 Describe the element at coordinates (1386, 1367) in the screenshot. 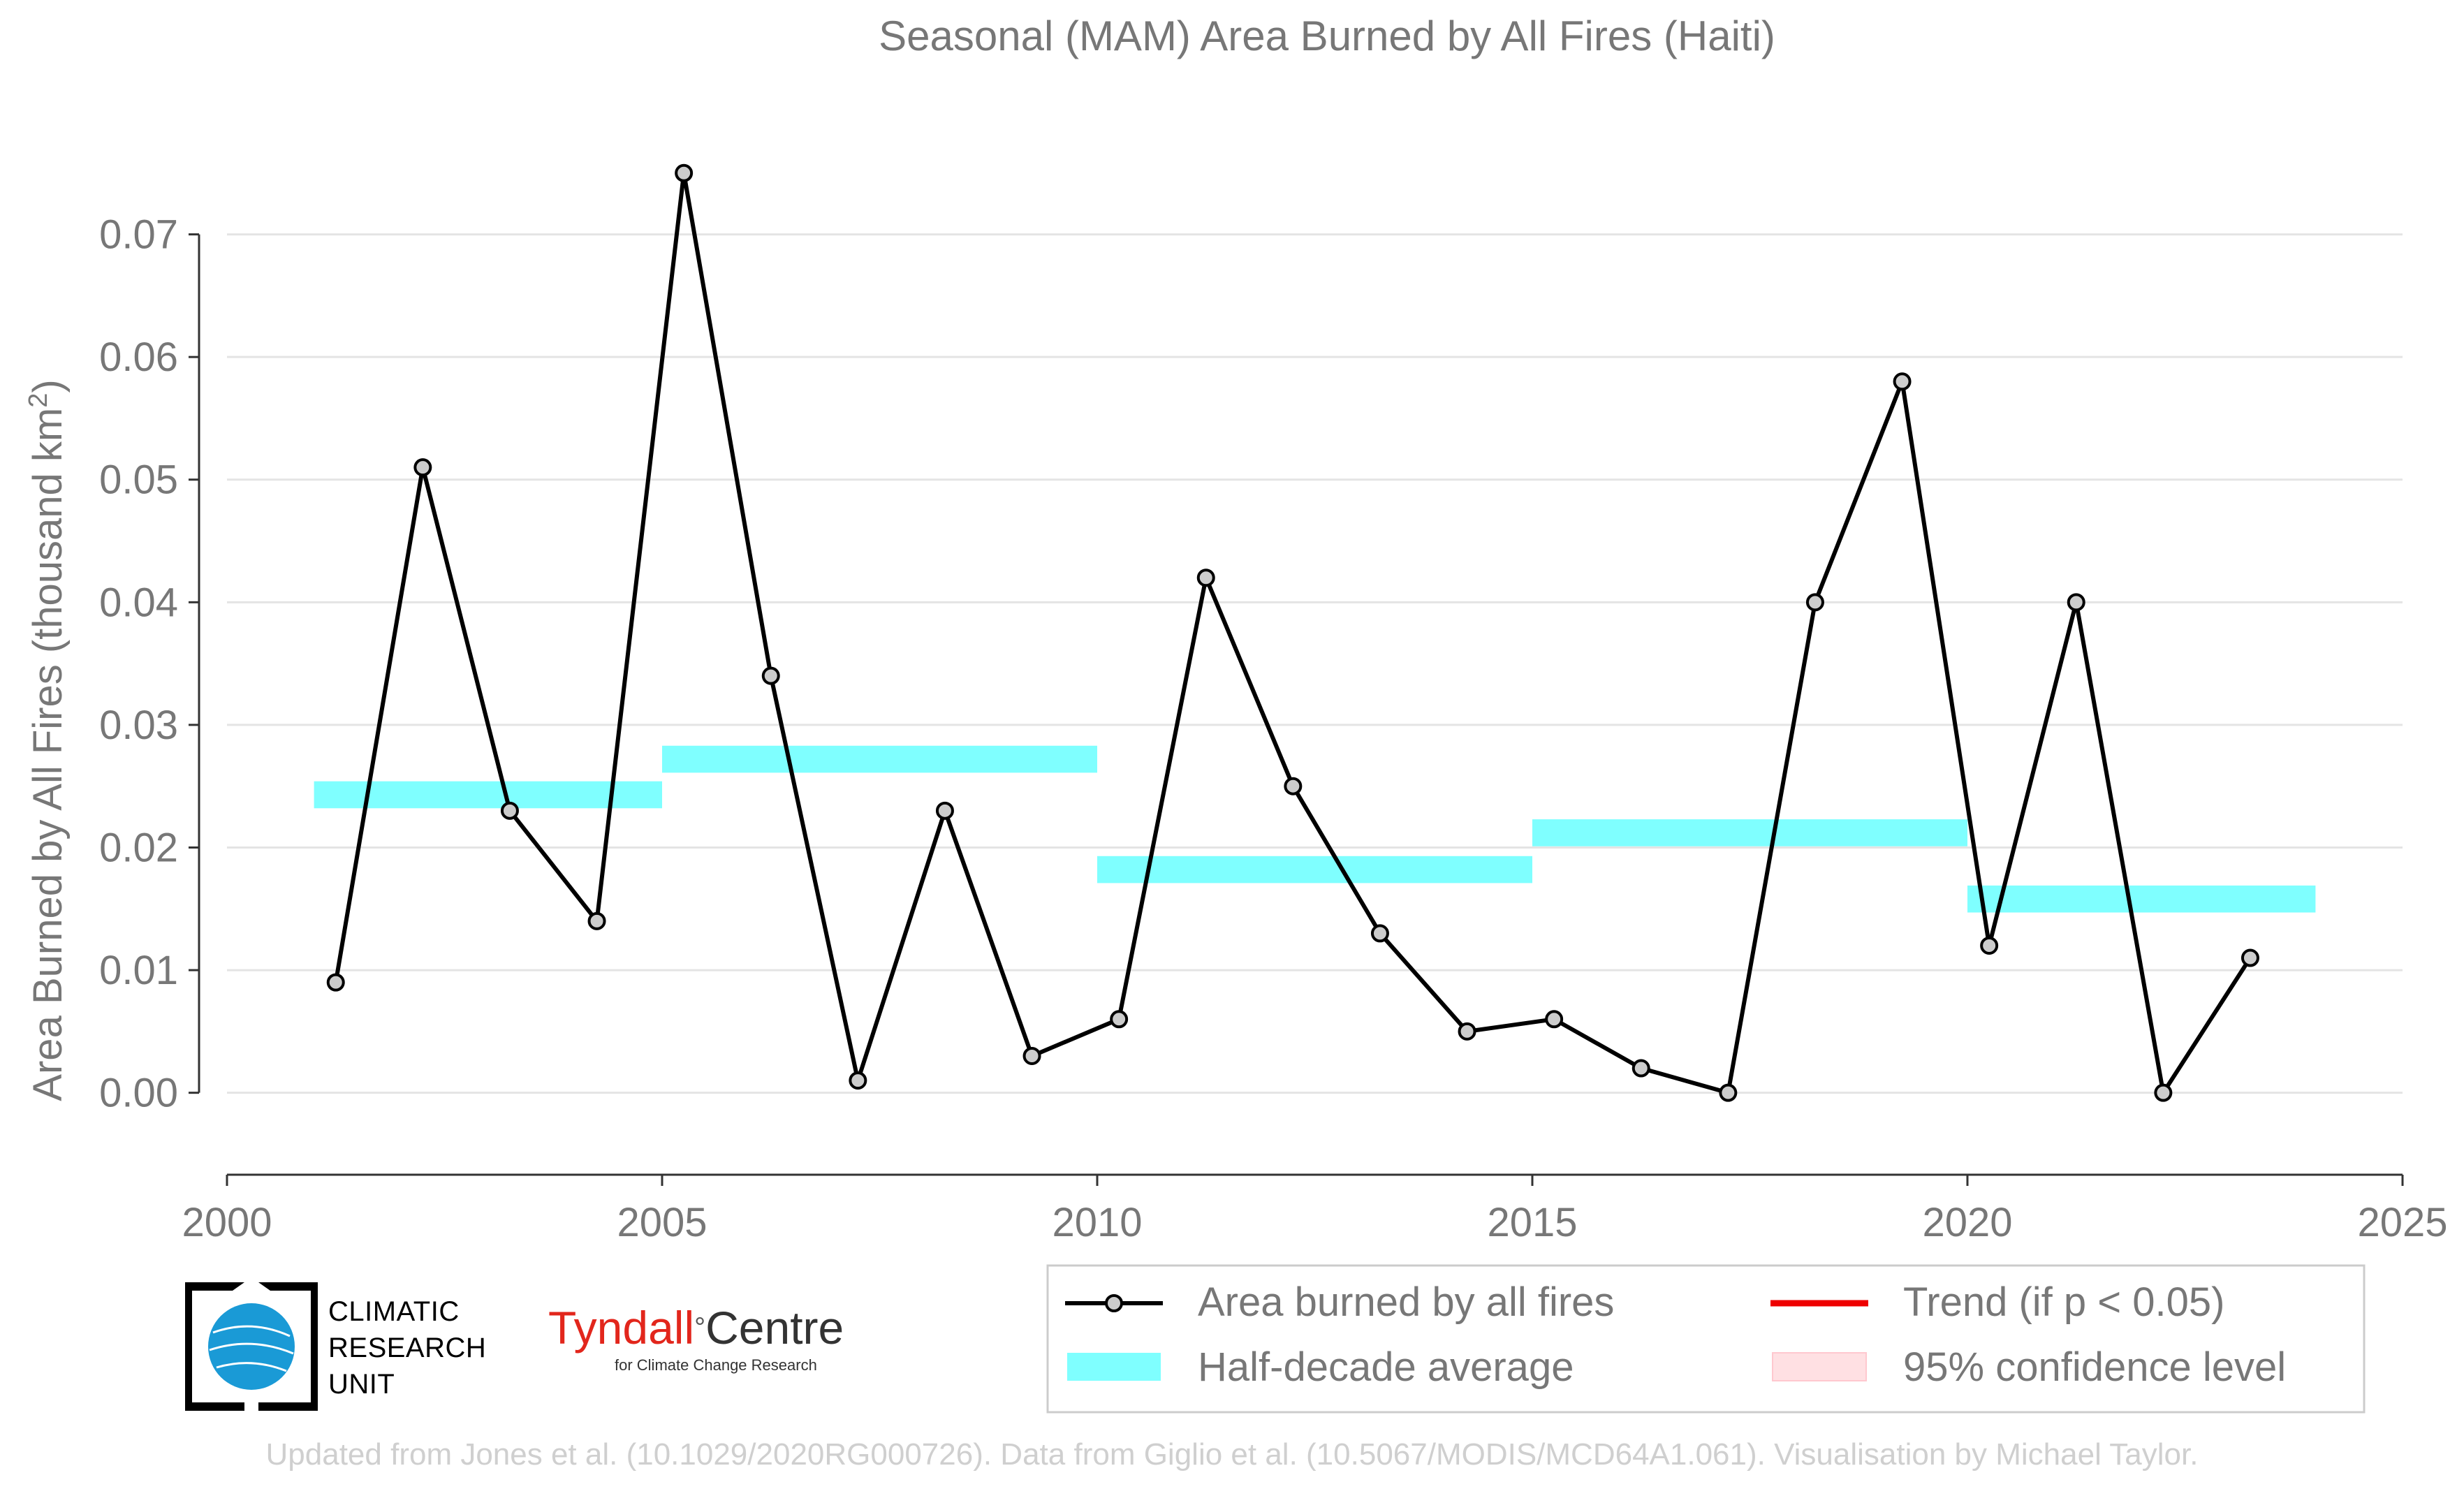

I see `legend-label-half-decade: Half-decade average` at that location.